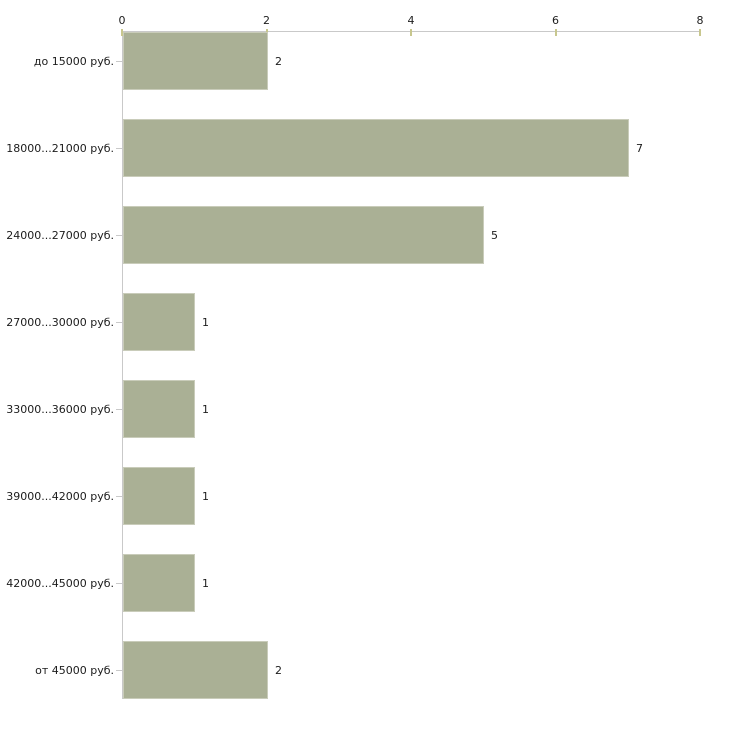 Image resolution: width=730 pixels, height=730 pixels. I want to click on x-tick-label: 6, so click(555, 20).